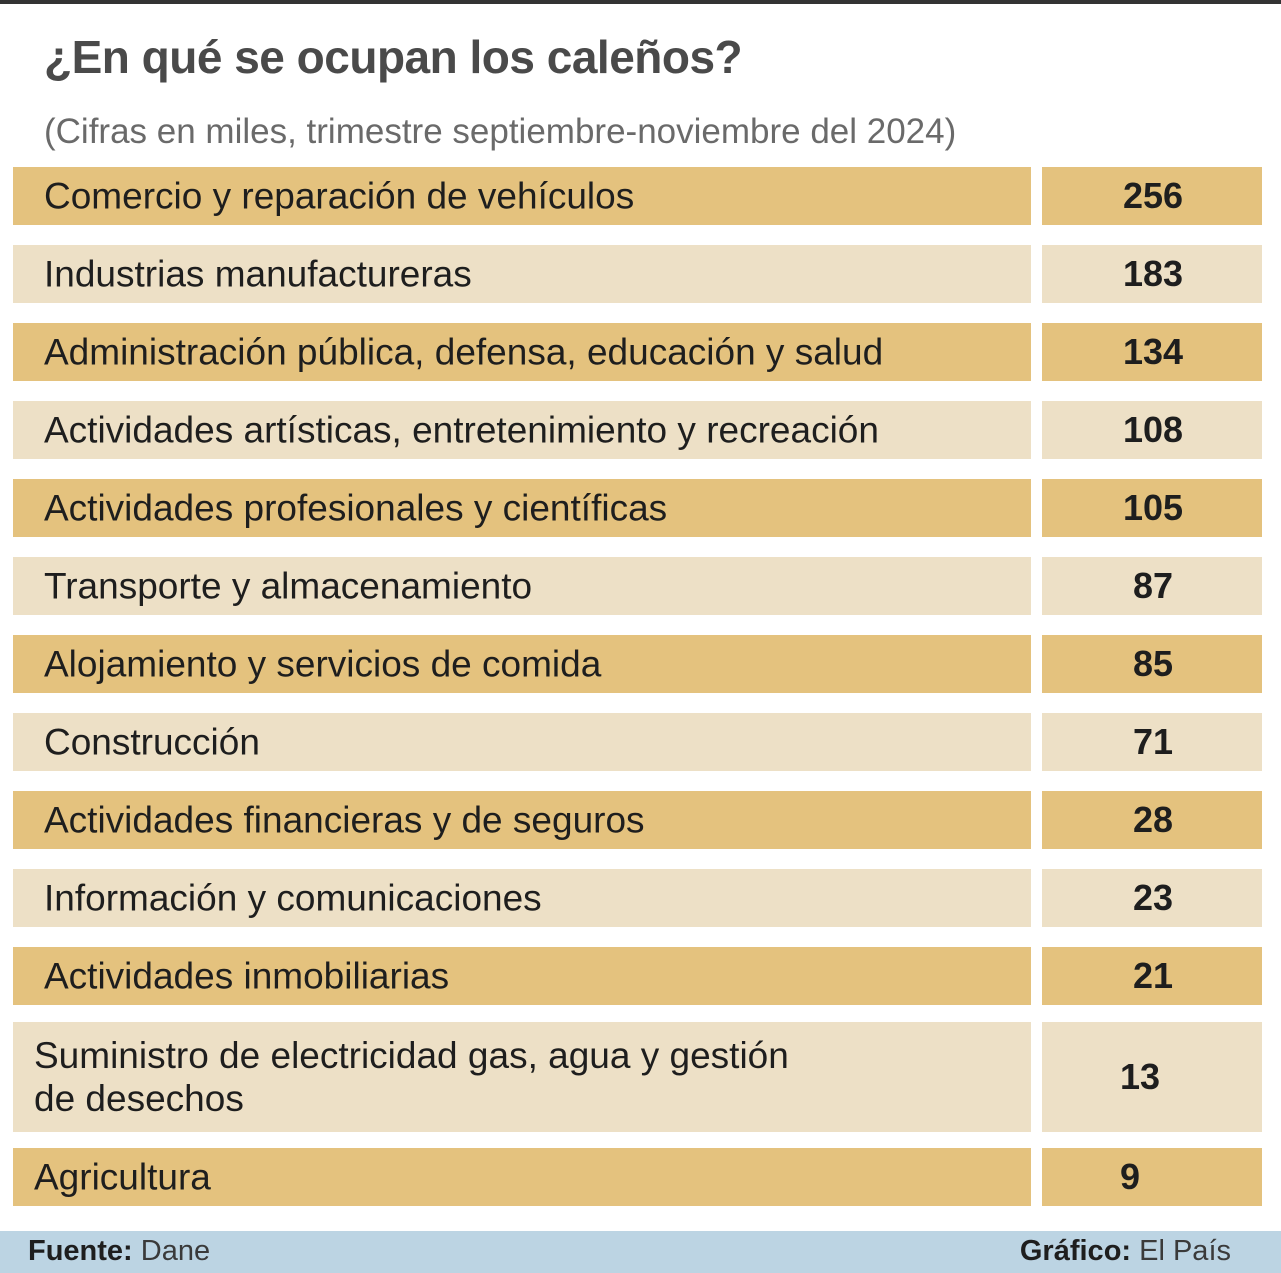 The image size is (1281, 1273). I want to click on table-row: Transporte y almacenamiento 87, so click(640, 586).